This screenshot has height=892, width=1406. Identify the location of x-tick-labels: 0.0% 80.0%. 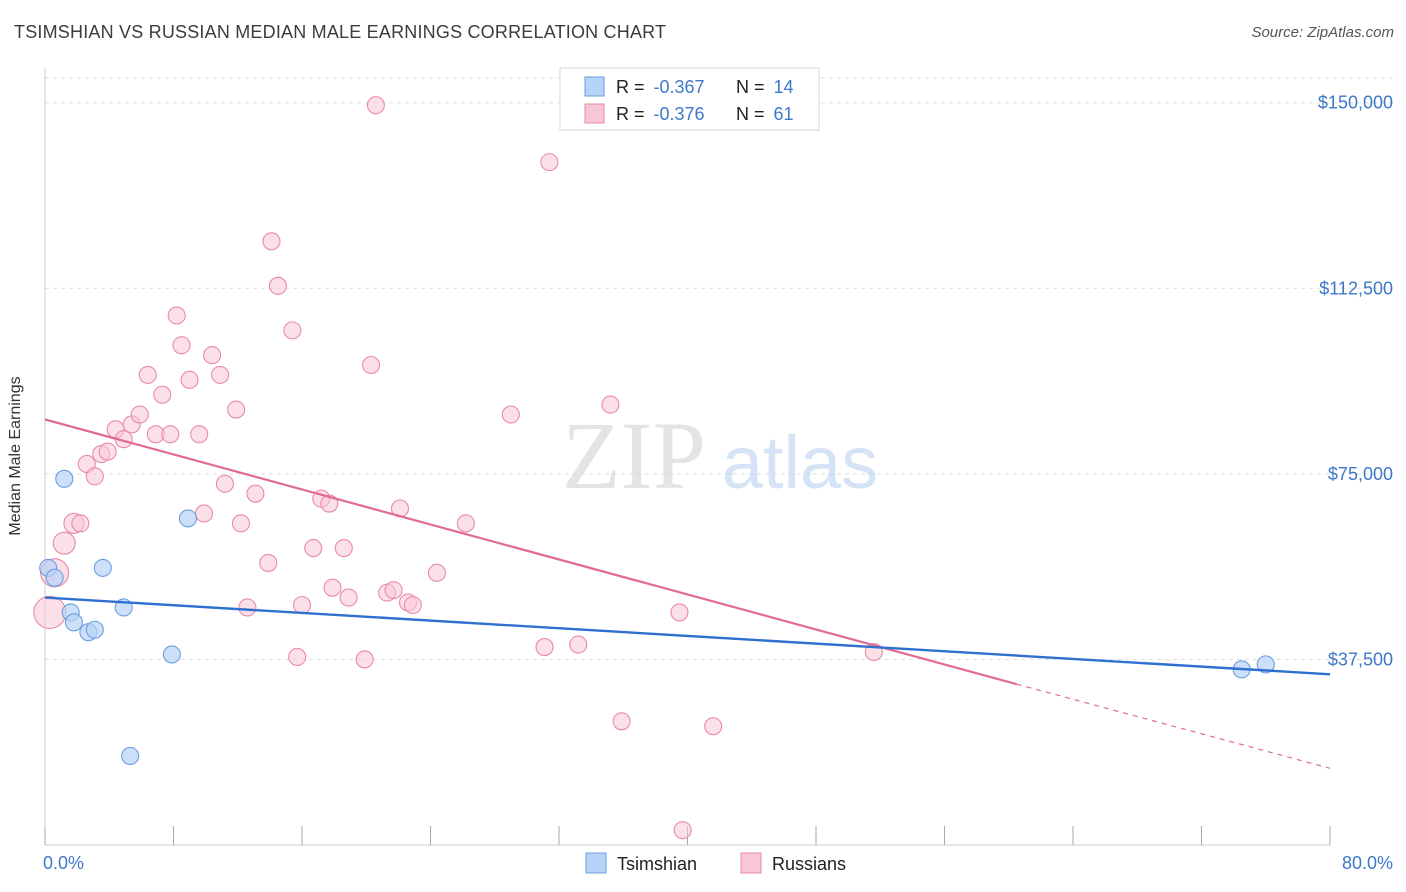
(718, 863).